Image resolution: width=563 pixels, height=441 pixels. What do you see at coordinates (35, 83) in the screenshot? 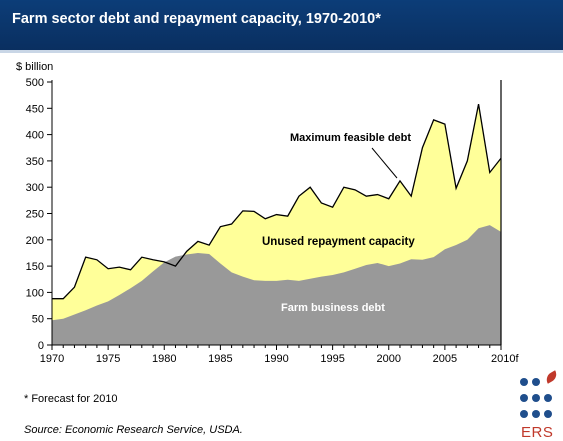
I see `y-tick-label: 500` at bounding box center [35, 83].